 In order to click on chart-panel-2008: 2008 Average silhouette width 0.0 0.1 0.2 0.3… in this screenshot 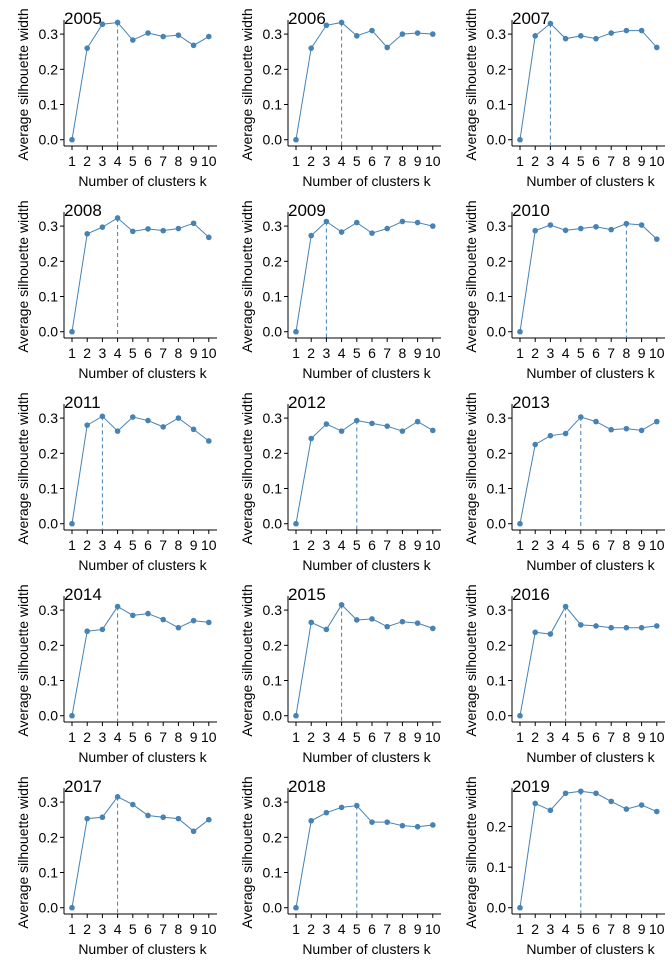, I will do `click(112, 286)`.